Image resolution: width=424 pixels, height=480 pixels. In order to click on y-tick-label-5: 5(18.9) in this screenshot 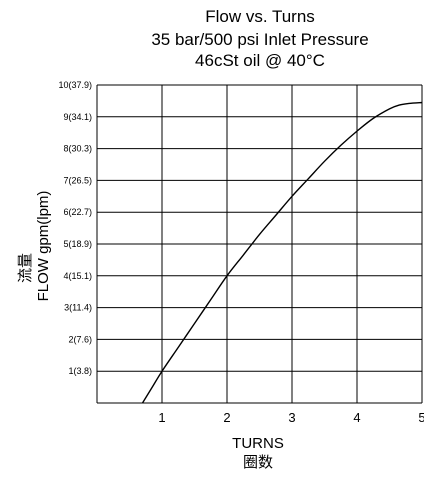, I will do `click(77, 244)`.